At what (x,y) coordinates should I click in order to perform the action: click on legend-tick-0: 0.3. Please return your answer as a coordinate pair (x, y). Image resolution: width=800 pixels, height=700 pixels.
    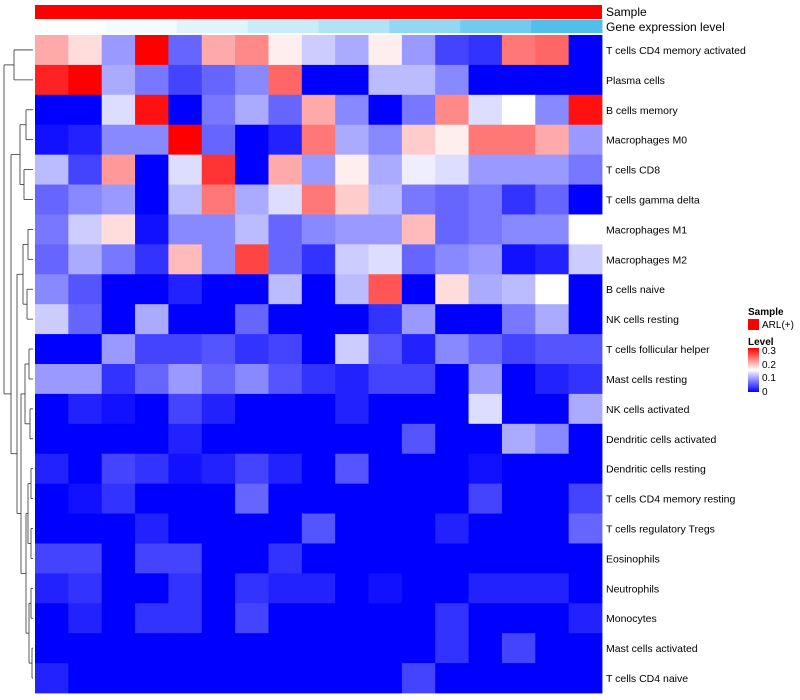
    Looking at the image, I should click on (769, 351).